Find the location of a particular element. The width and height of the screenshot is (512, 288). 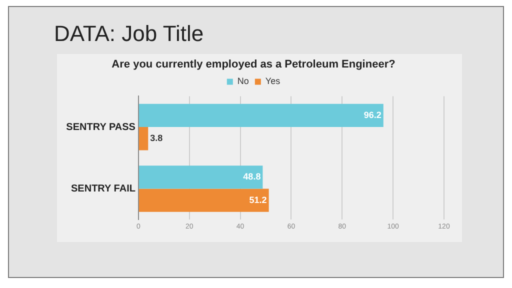

data-label: 48.8 is located at coordinates (252, 177).